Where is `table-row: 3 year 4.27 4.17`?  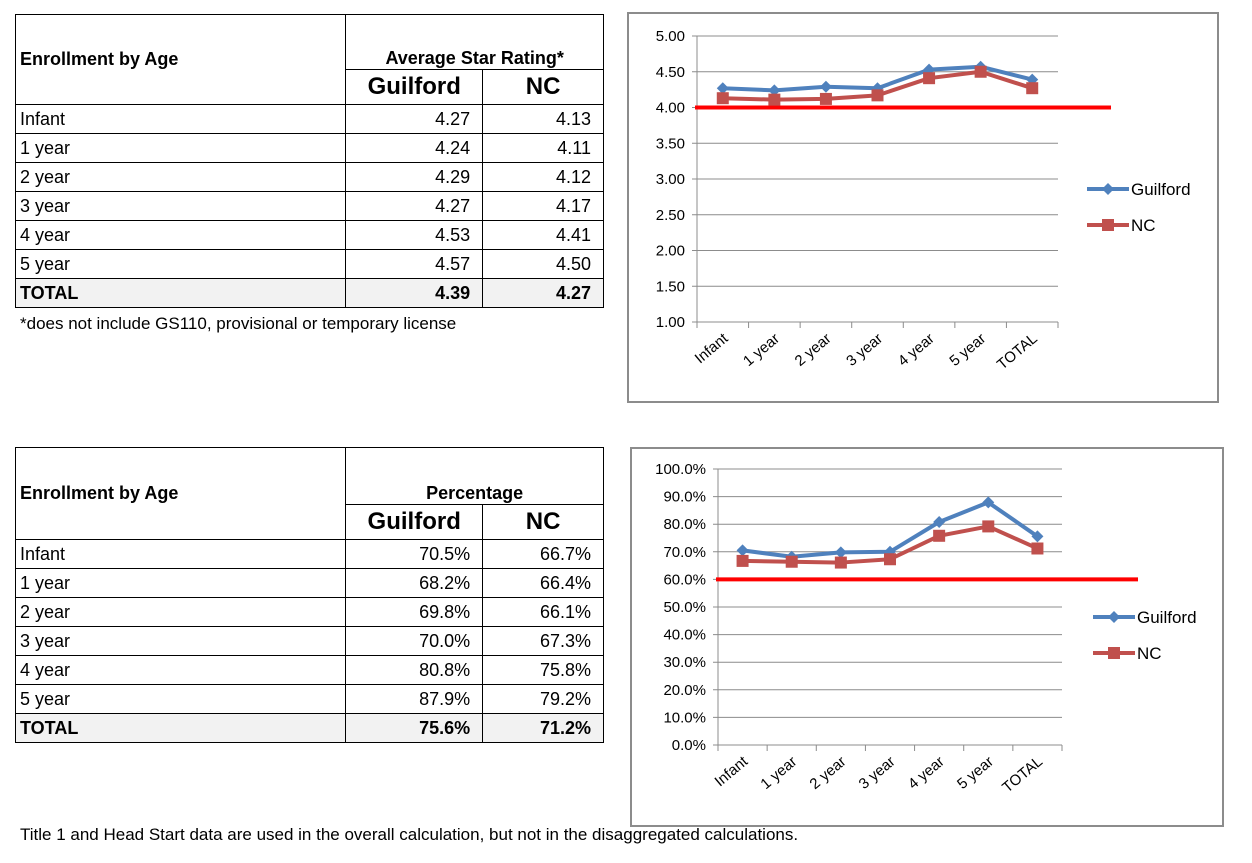
table-row: 3 year 4.27 4.17 is located at coordinates (309, 206).